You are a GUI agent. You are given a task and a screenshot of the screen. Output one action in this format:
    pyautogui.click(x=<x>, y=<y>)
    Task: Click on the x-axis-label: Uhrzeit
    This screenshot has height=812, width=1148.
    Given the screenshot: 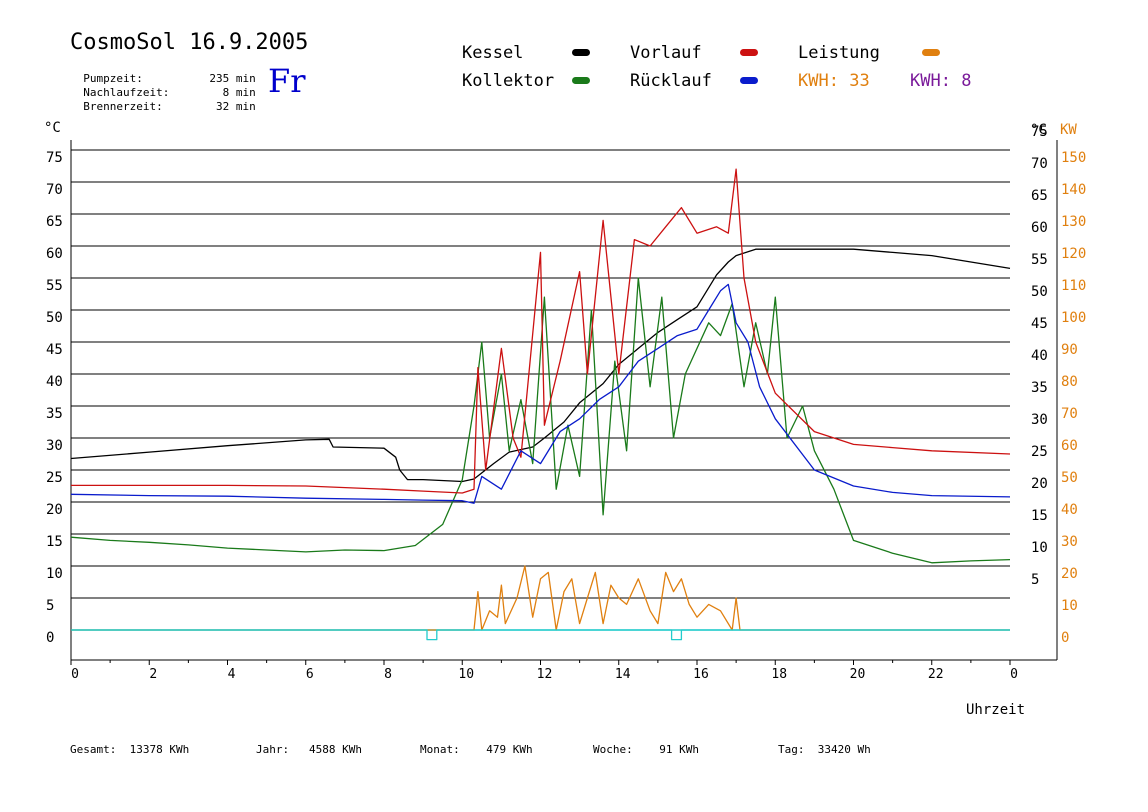 What is the action you would take?
    pyautogui.click(x=996, y=710)
    